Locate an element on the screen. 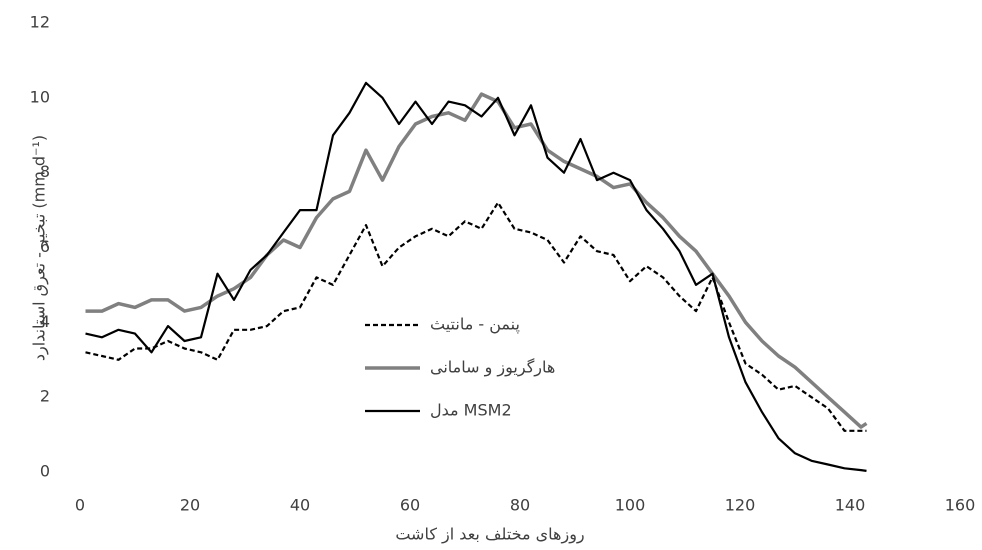  y-tick-label: 0 is located at coordinates (45, 471).